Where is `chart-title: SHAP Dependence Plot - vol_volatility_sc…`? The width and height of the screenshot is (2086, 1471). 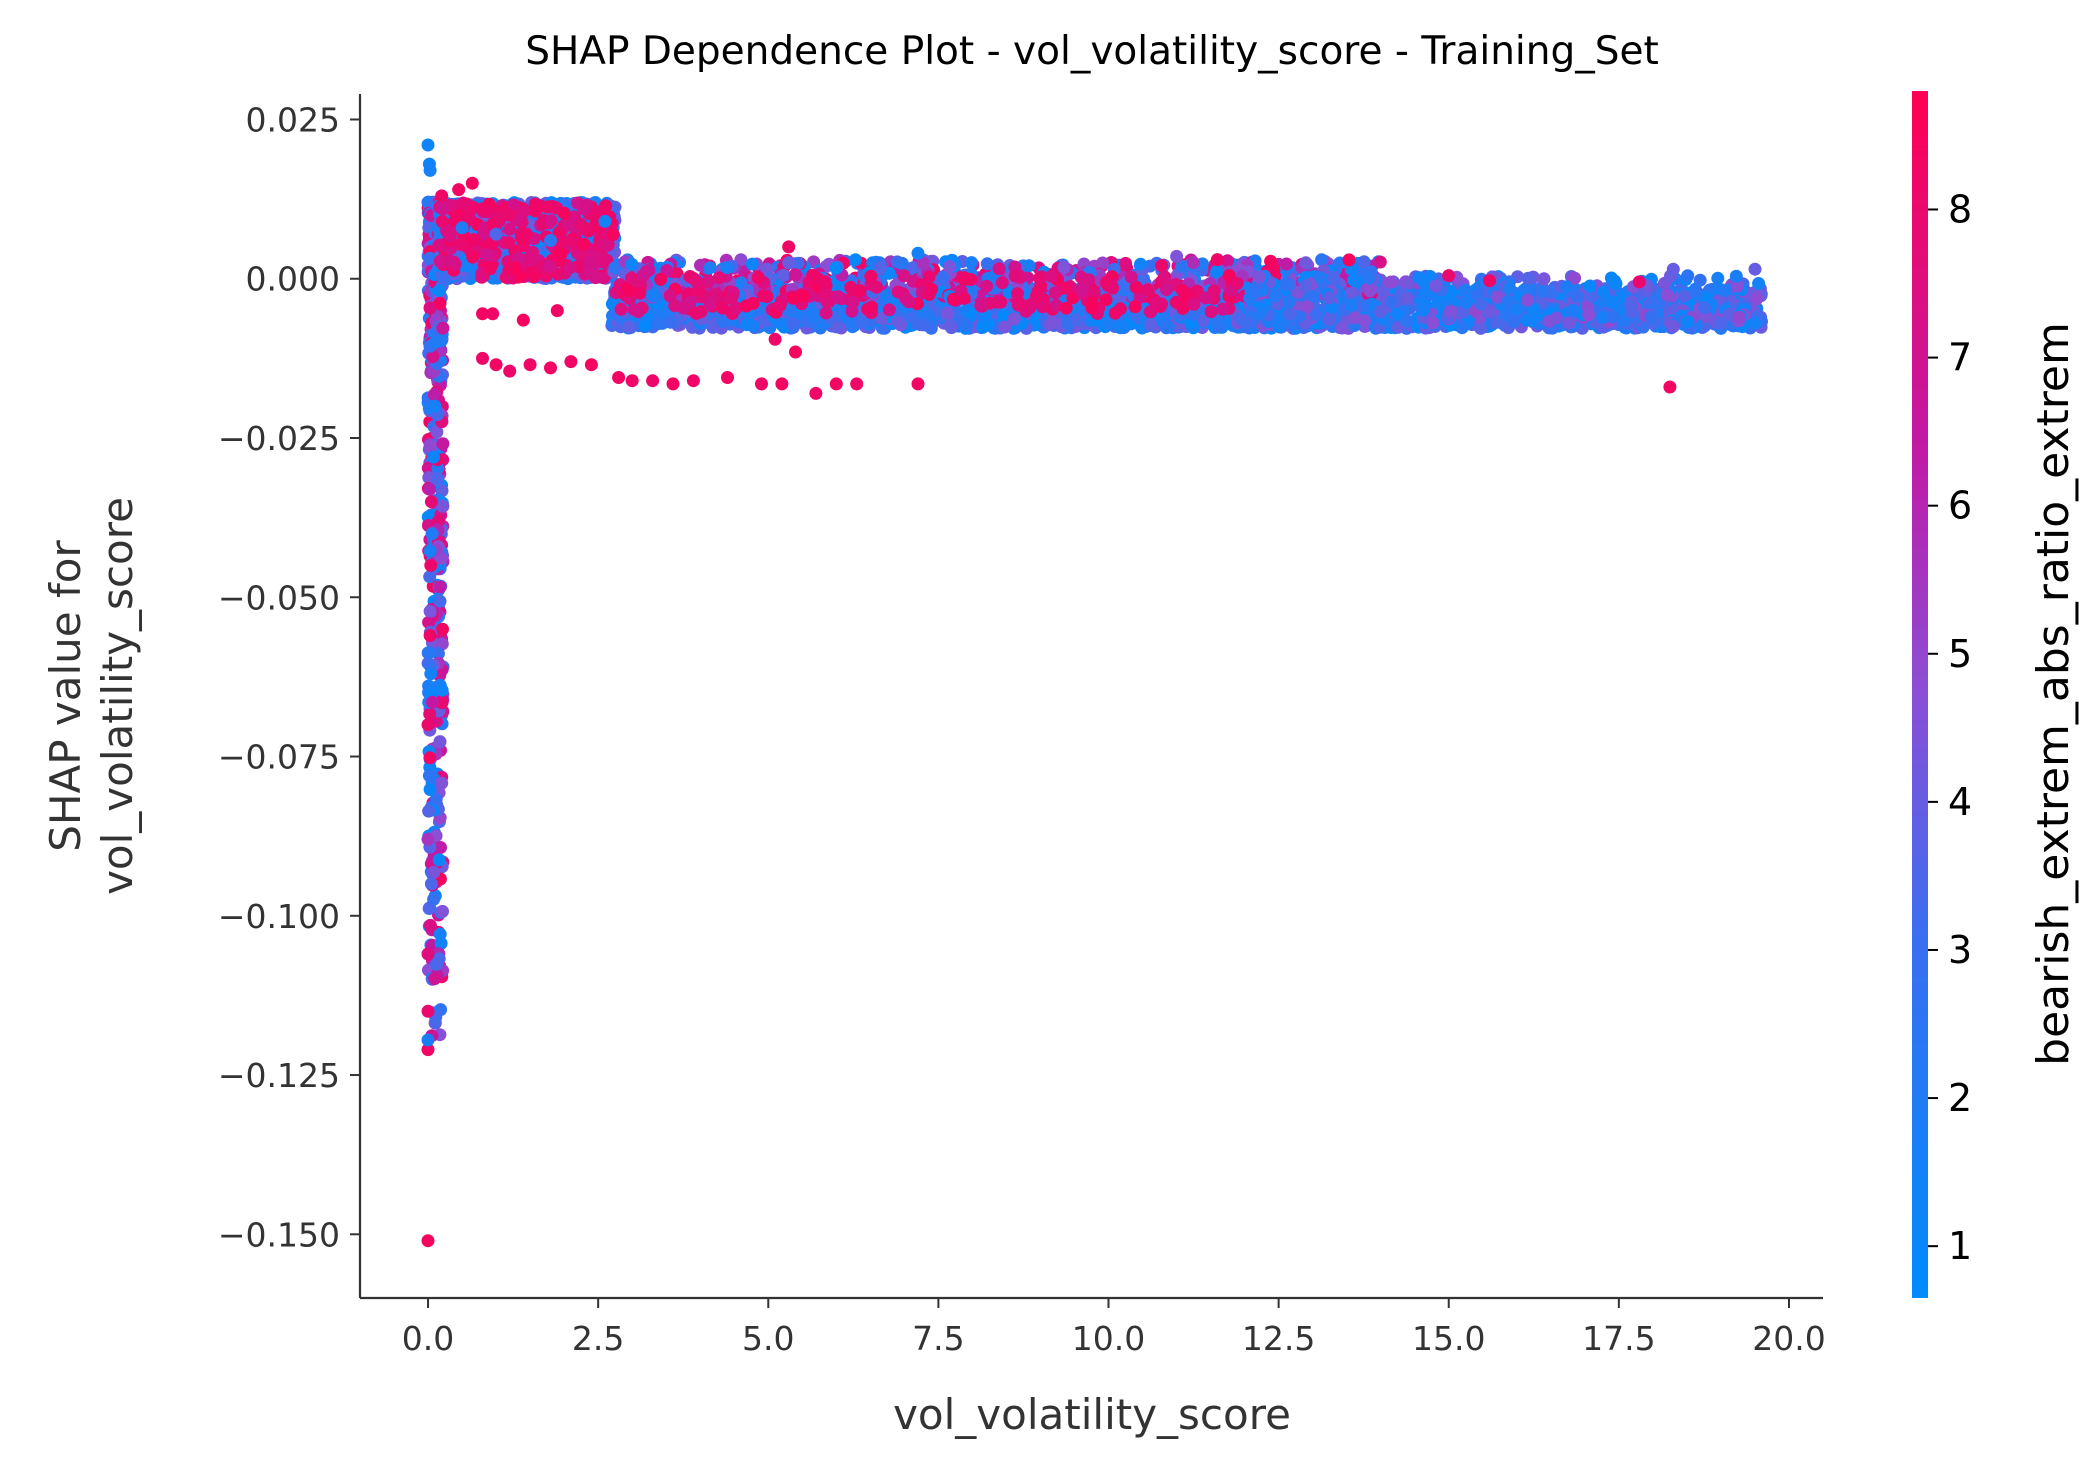 chart-title: SHAP Dependence Plot - vol_volatility_sc… is located at coordinates (1092, 51).